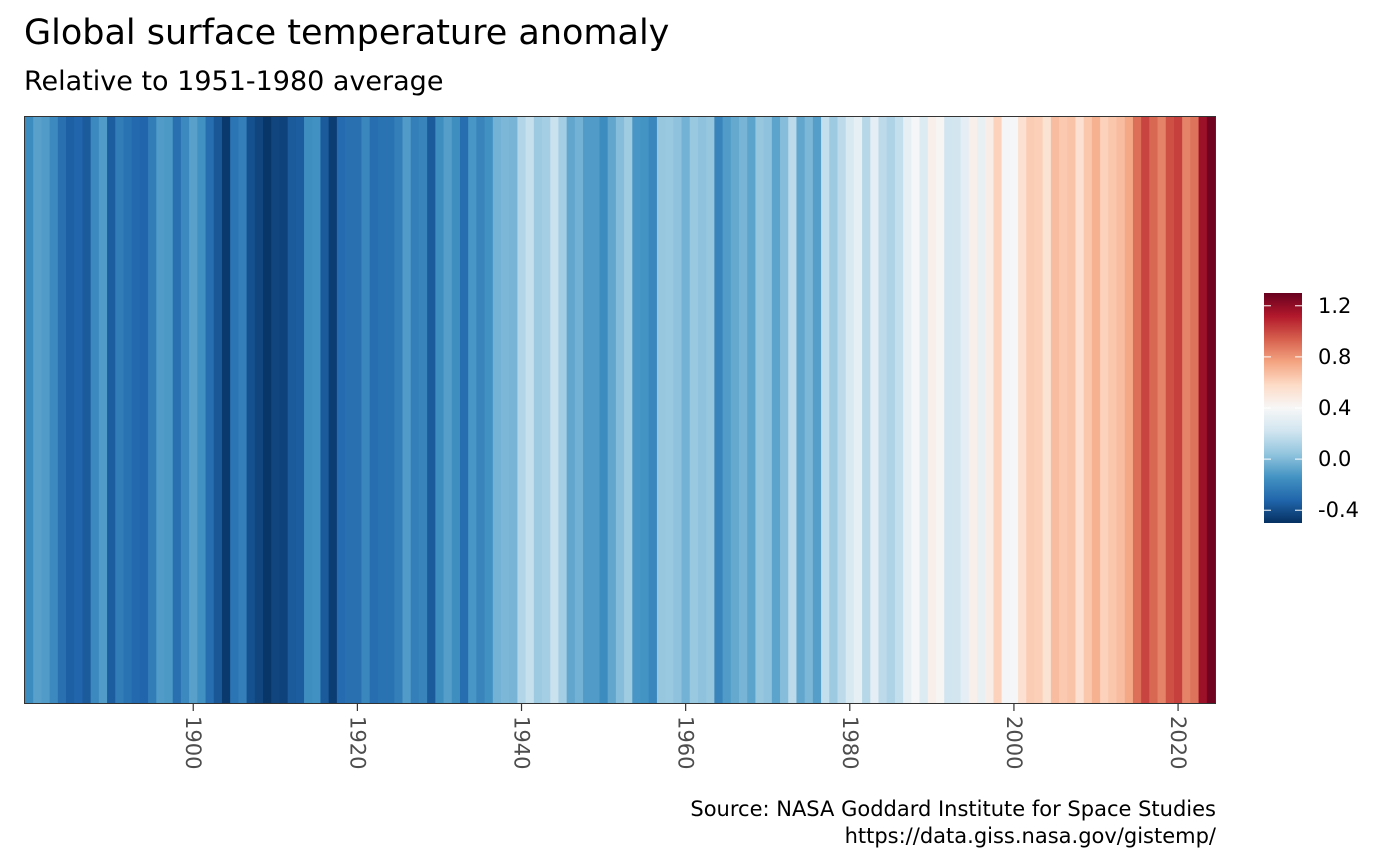  Describe the element at coordinates (538, 410) in the screenshot. I see `stripe-1942` at that location.